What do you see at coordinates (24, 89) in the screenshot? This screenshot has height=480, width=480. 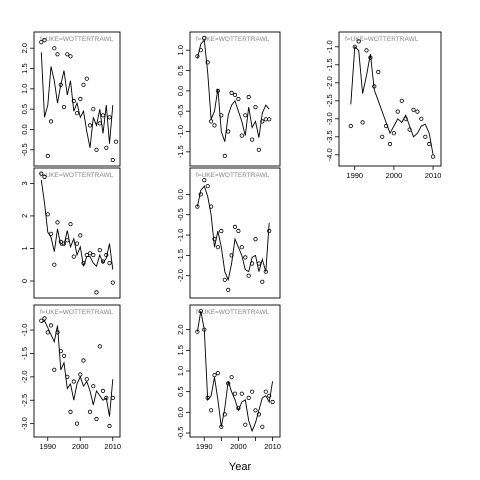 I see `y-tick-label: 1.0` at bounding box center [24, 89].